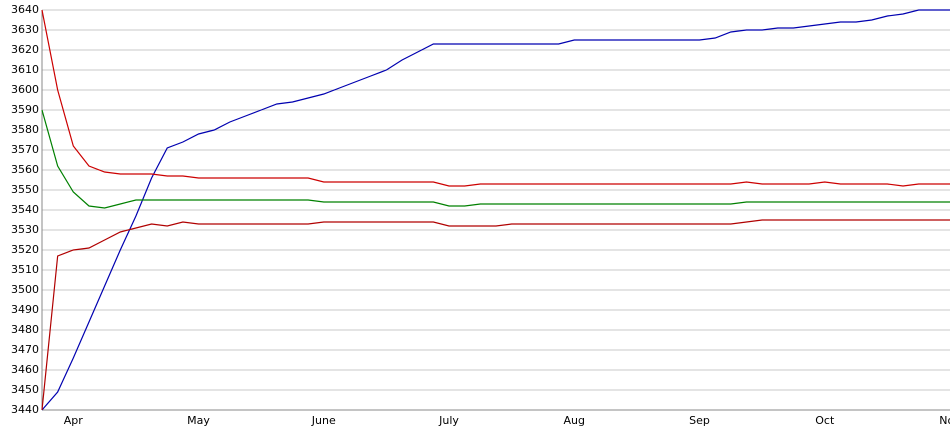  I want to click on y-tick-label: 3600, so click(25, 89).